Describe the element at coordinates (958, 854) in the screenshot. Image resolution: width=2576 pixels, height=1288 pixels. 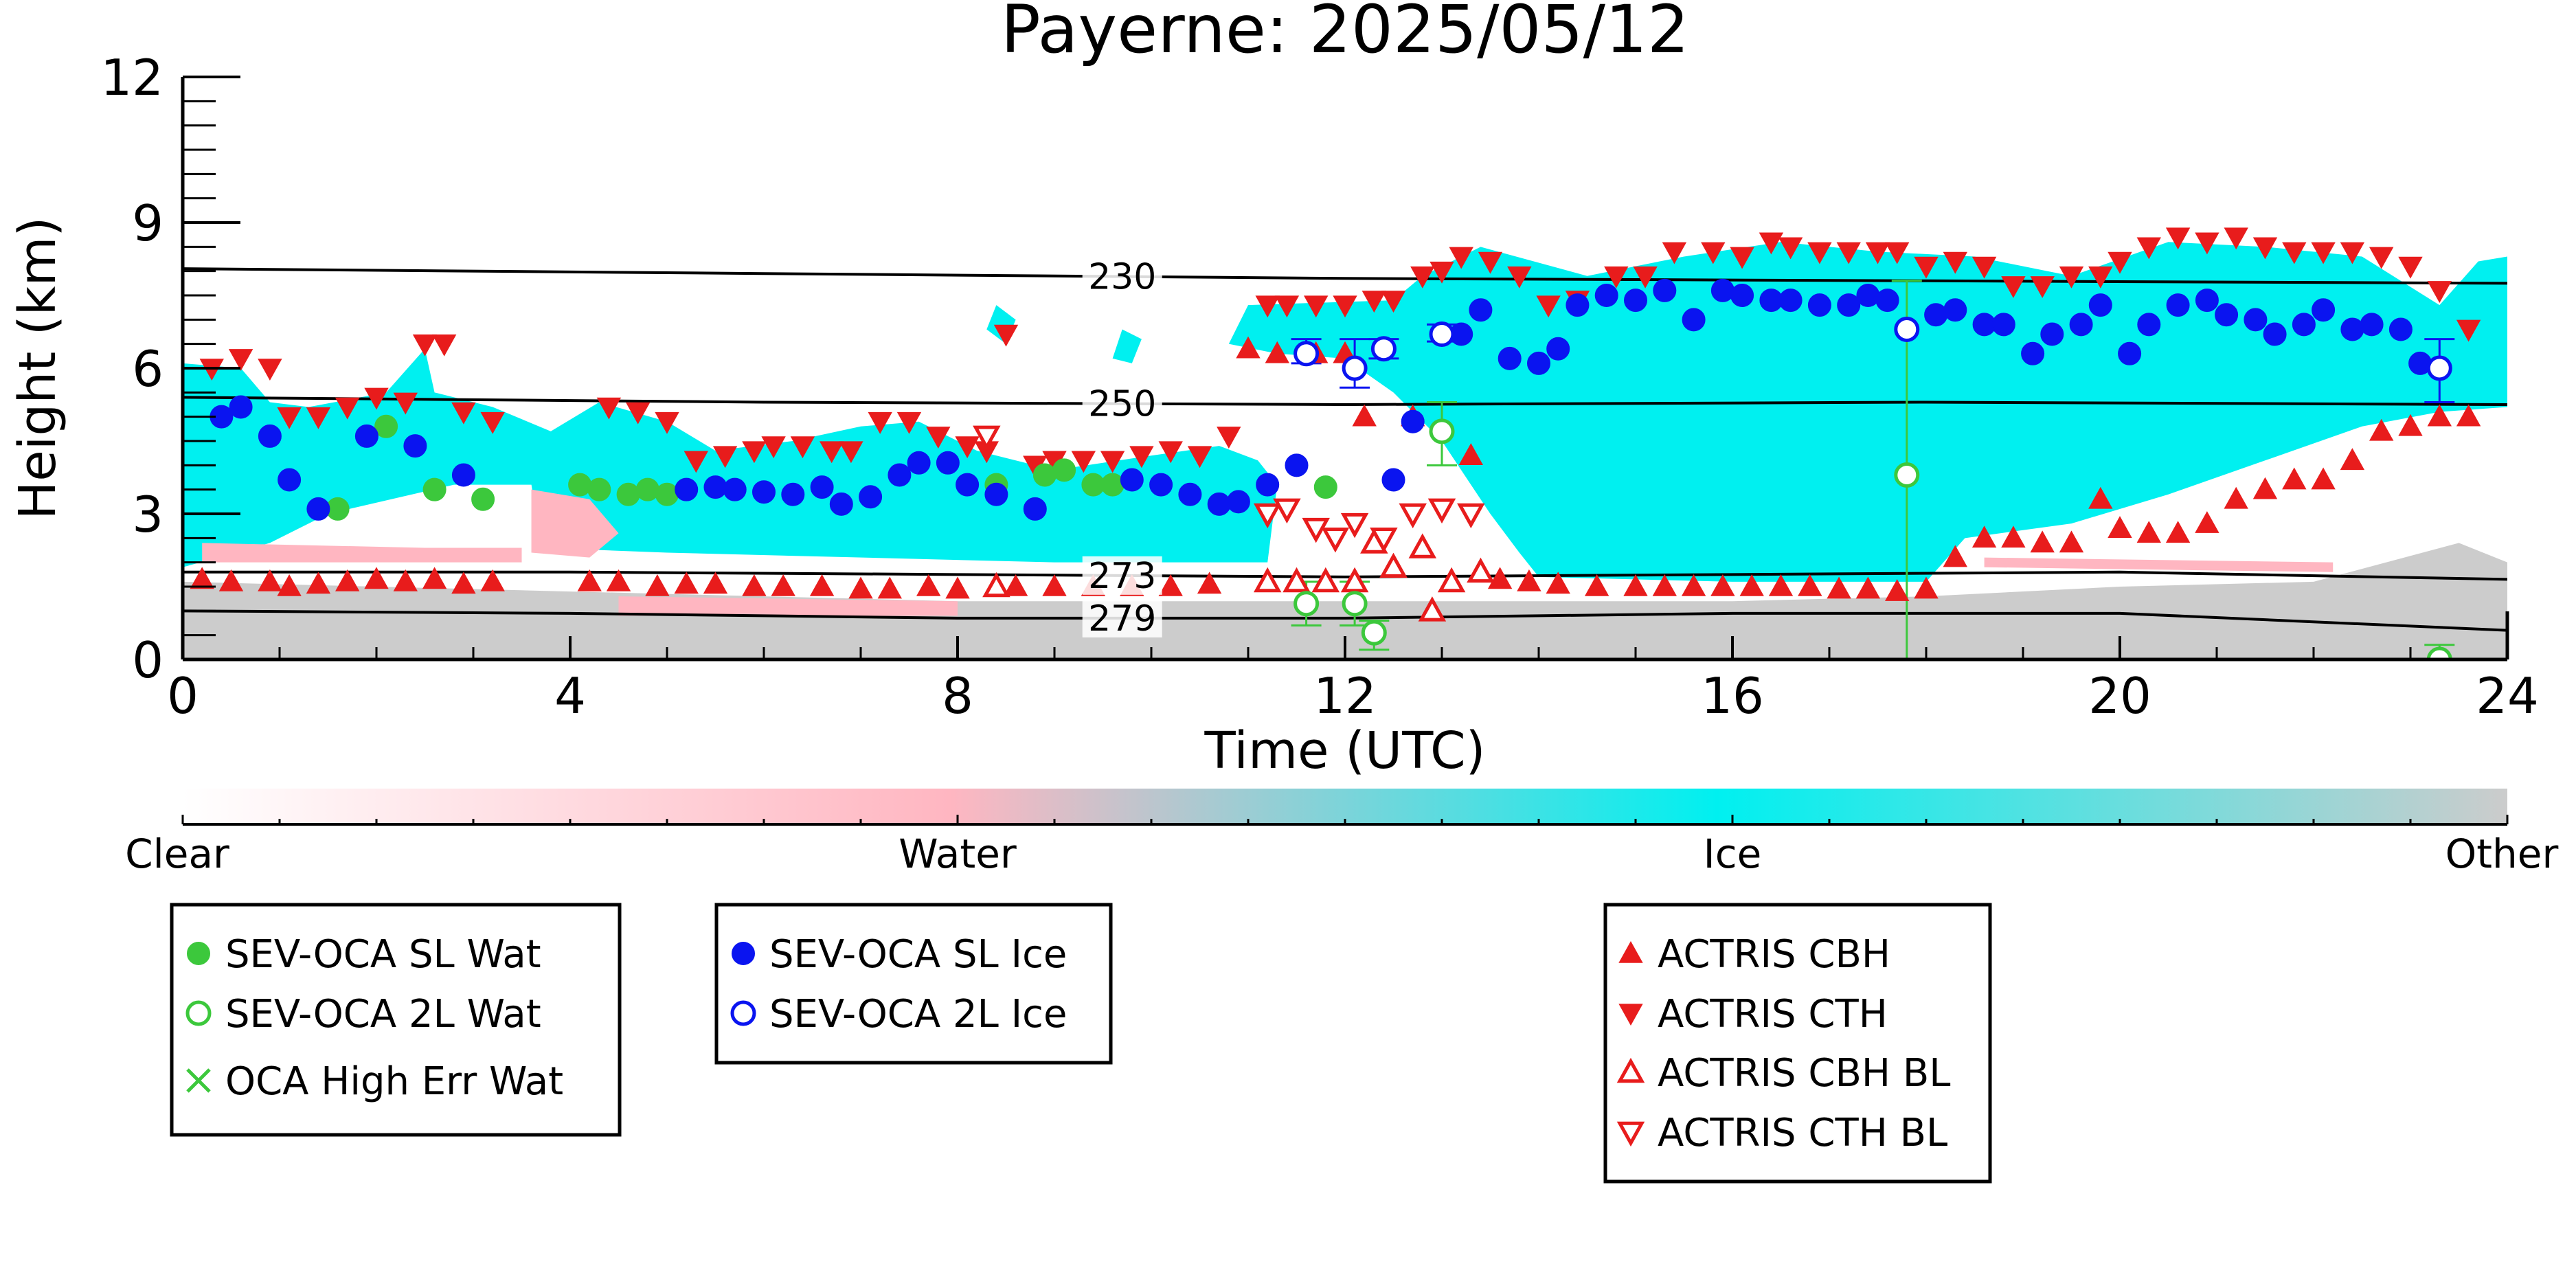
I see `colorbar-label-water: Water` at that location.